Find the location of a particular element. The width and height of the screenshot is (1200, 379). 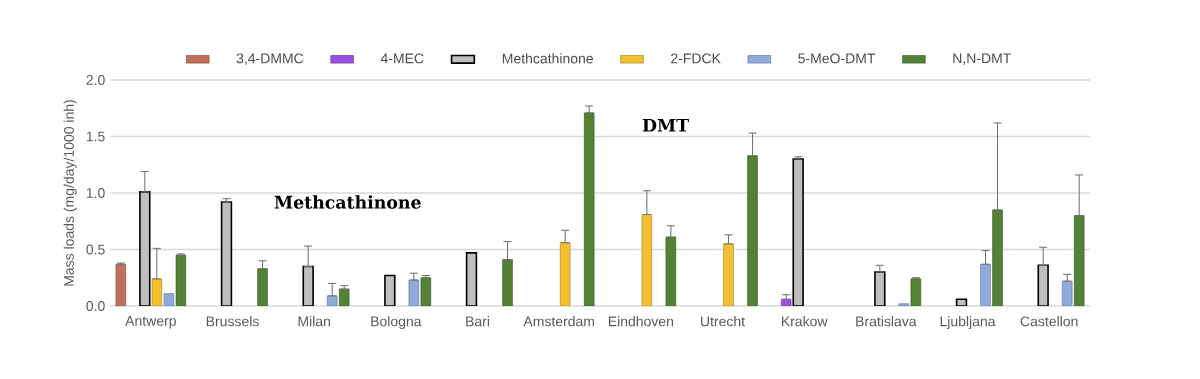

legend-label: 5-MeO-DMT is located at coordinates (837, 58).